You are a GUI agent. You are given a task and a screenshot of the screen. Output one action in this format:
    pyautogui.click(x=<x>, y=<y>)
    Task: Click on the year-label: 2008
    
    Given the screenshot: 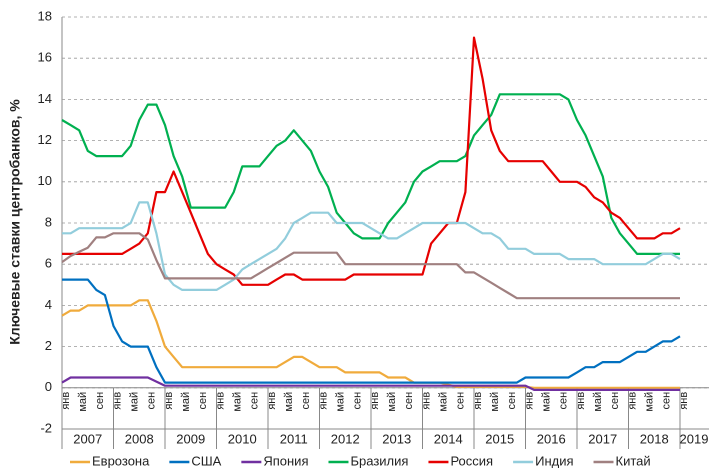 What is the action you would take?
    pyautogui.click(x=139, y=438)
    